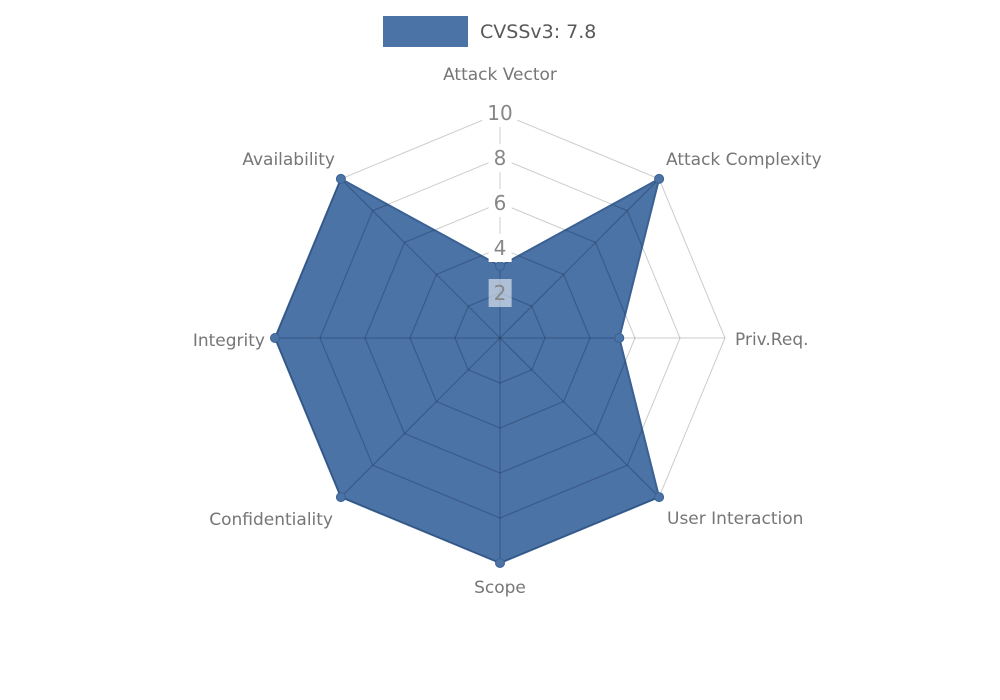 The height and width of the screenshot is (700, 1000). What do you see at coordinates (271, 520) in the screenshot?
I see `axis-label-confidentiality: Confidentiality` at bounding box center [271, 520].